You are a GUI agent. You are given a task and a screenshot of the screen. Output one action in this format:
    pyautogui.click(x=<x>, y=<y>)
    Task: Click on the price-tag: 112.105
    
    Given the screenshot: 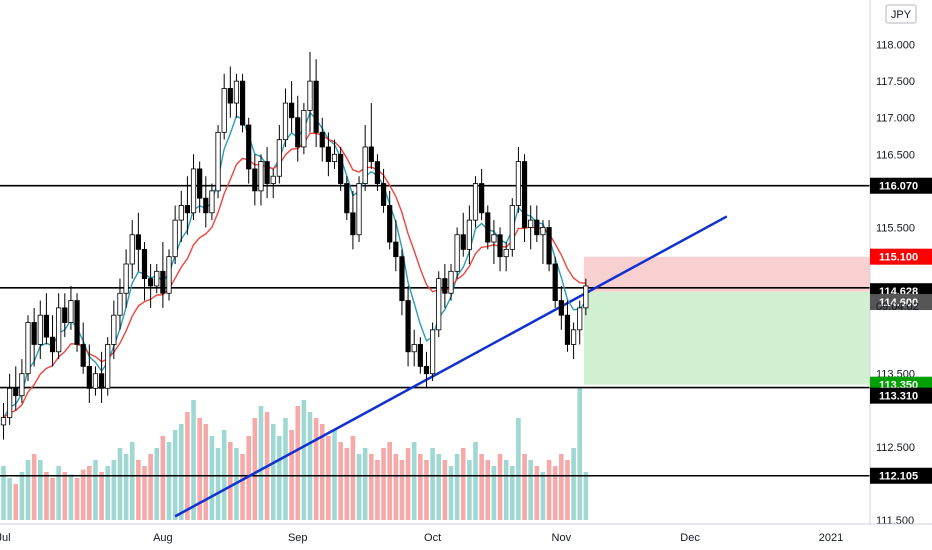 What is the action you would take?
    pyautogui.click(x=901, y=475)
    